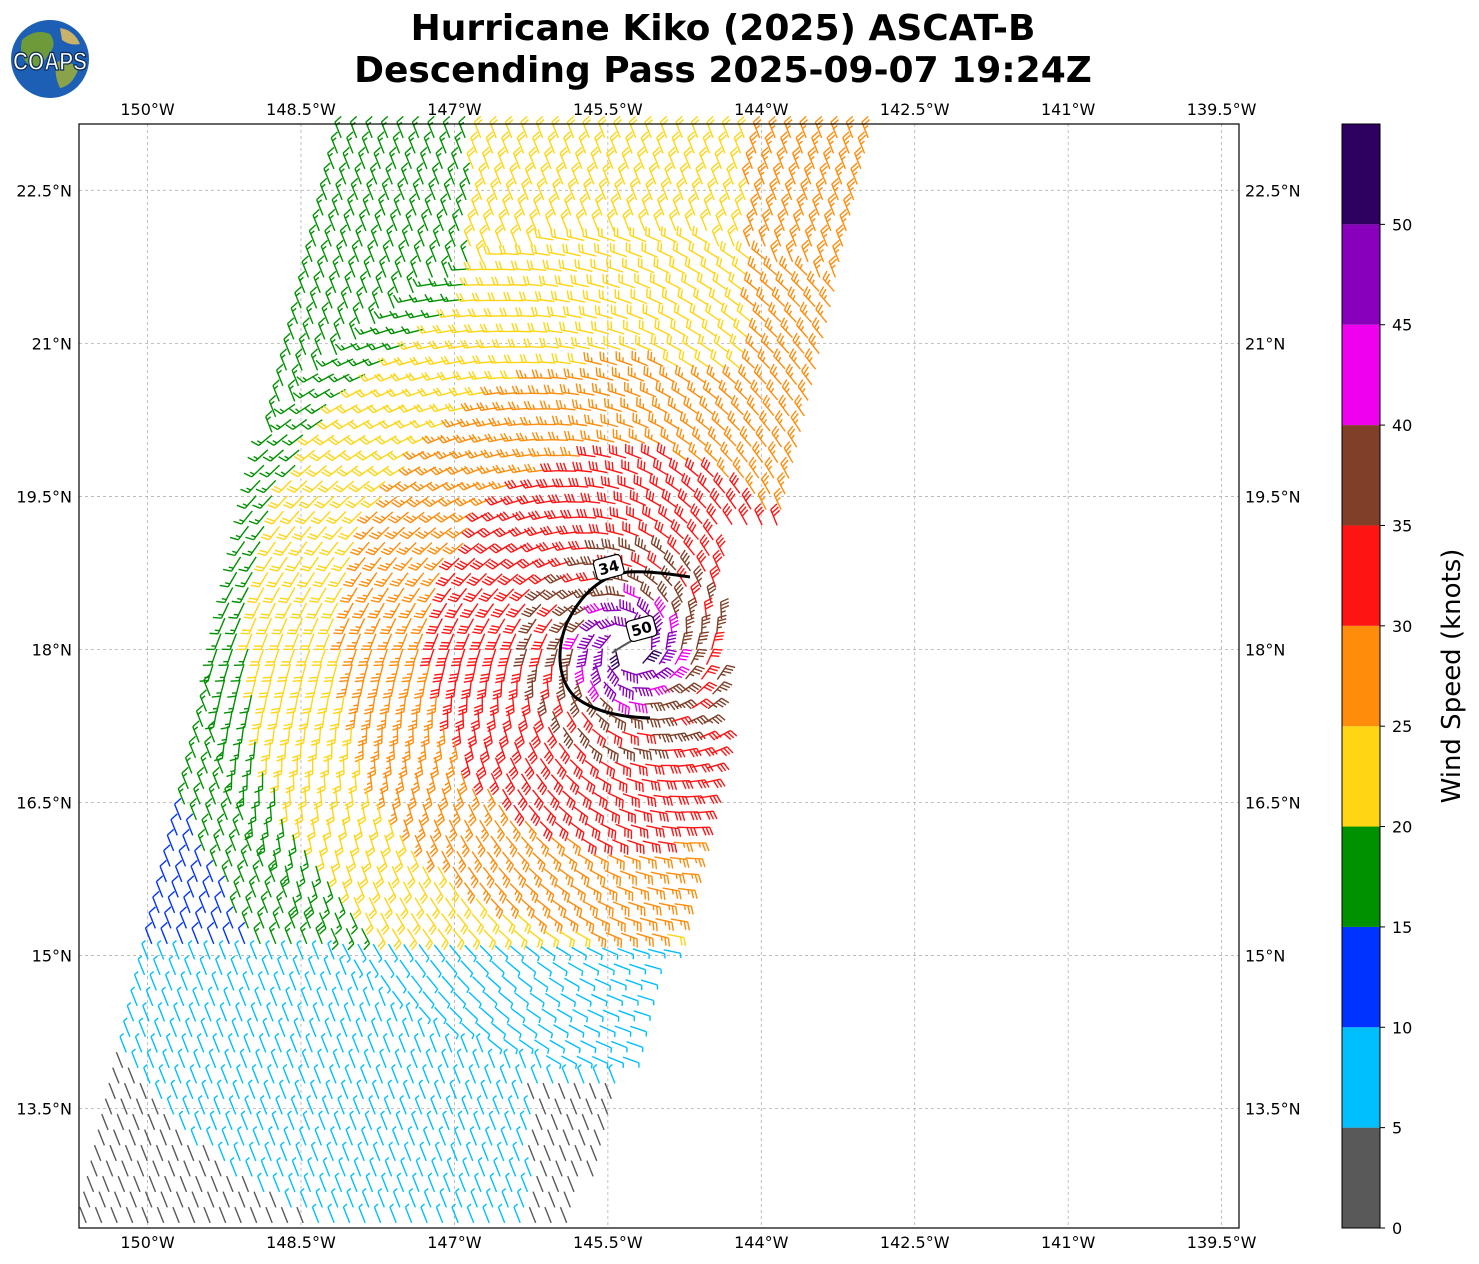 Image resolution: width=1479 pixels, height=1264 pixels. Describe the element at coordinates (301, 1242) in the screenshot. I see `lon-tick-label-bottom: 148.5°W` at that location.